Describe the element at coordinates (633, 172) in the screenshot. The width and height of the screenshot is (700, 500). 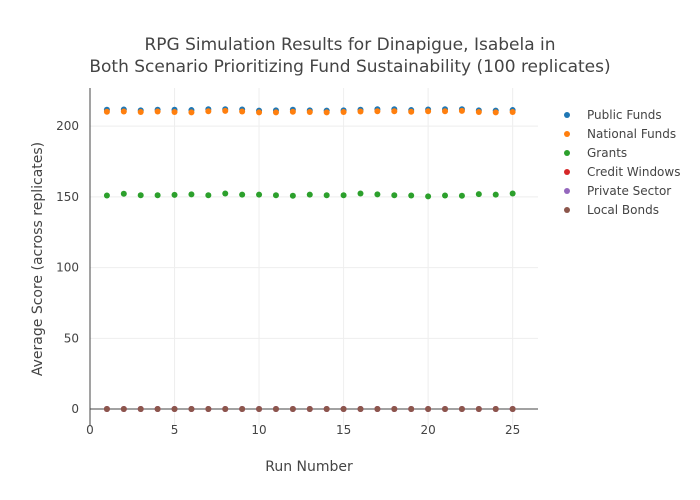
I see `legend-label: Credit Windows` at that location.